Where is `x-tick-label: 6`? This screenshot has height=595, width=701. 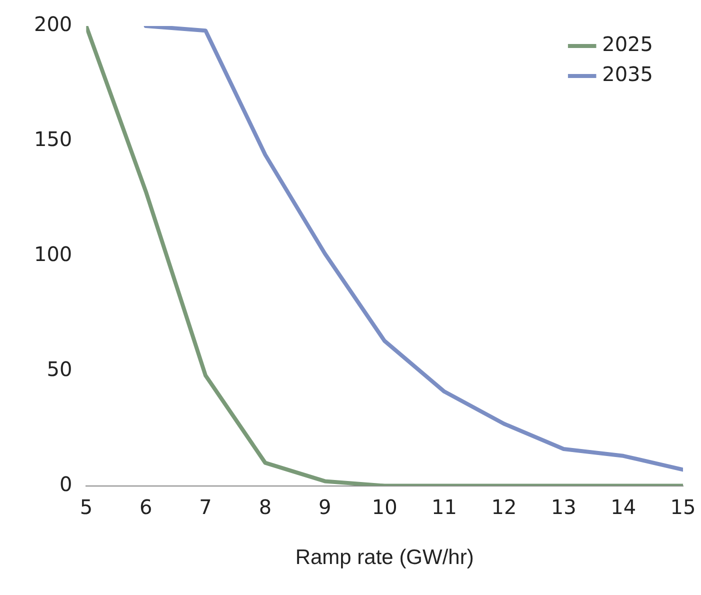 x-tick-label: 6 is located at coordinates (145, 507).